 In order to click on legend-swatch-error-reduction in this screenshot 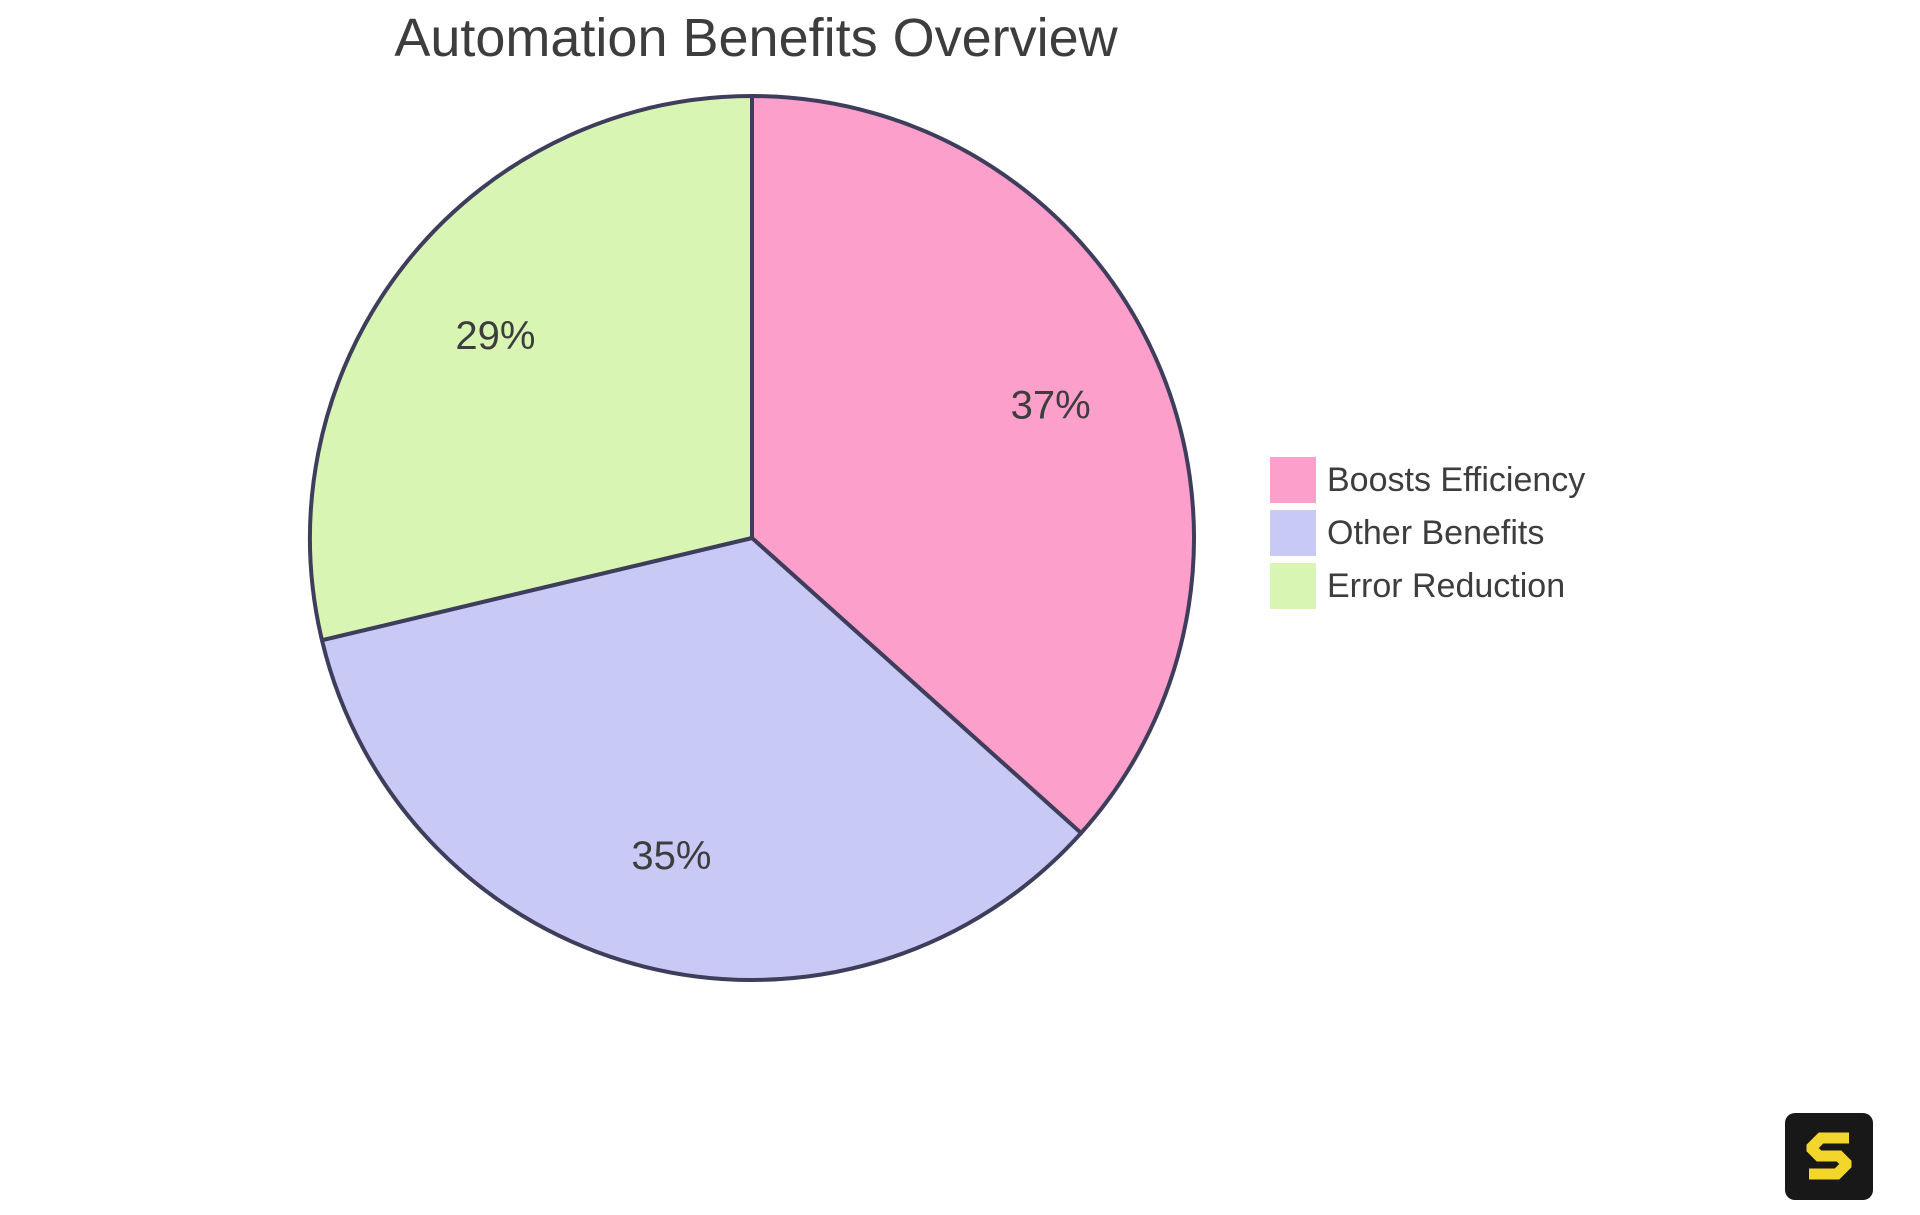, I will do `click(1293, 586)`.